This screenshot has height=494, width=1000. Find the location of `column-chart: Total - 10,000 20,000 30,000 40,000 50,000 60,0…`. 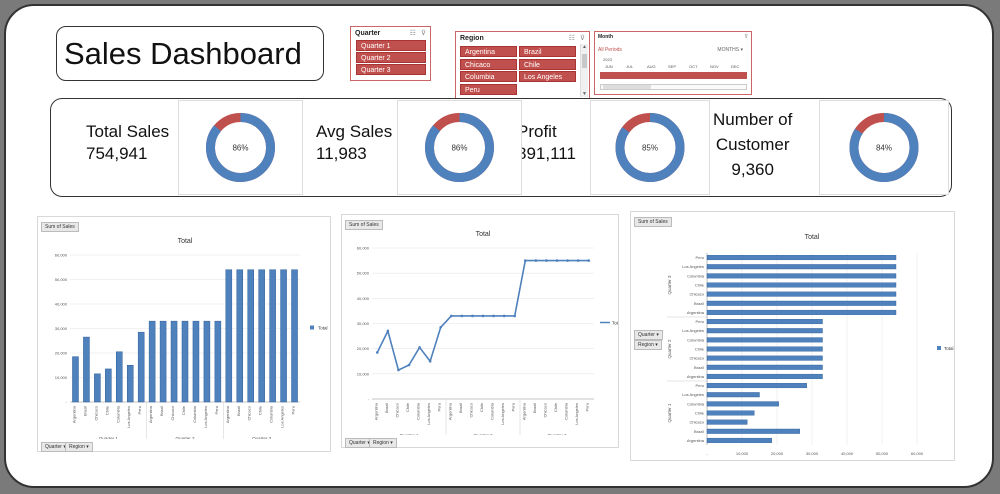

column-chart: Total - 10,000 20,000 30,000 40,000 50,000 60,0… is located at coordinates (191, 338).